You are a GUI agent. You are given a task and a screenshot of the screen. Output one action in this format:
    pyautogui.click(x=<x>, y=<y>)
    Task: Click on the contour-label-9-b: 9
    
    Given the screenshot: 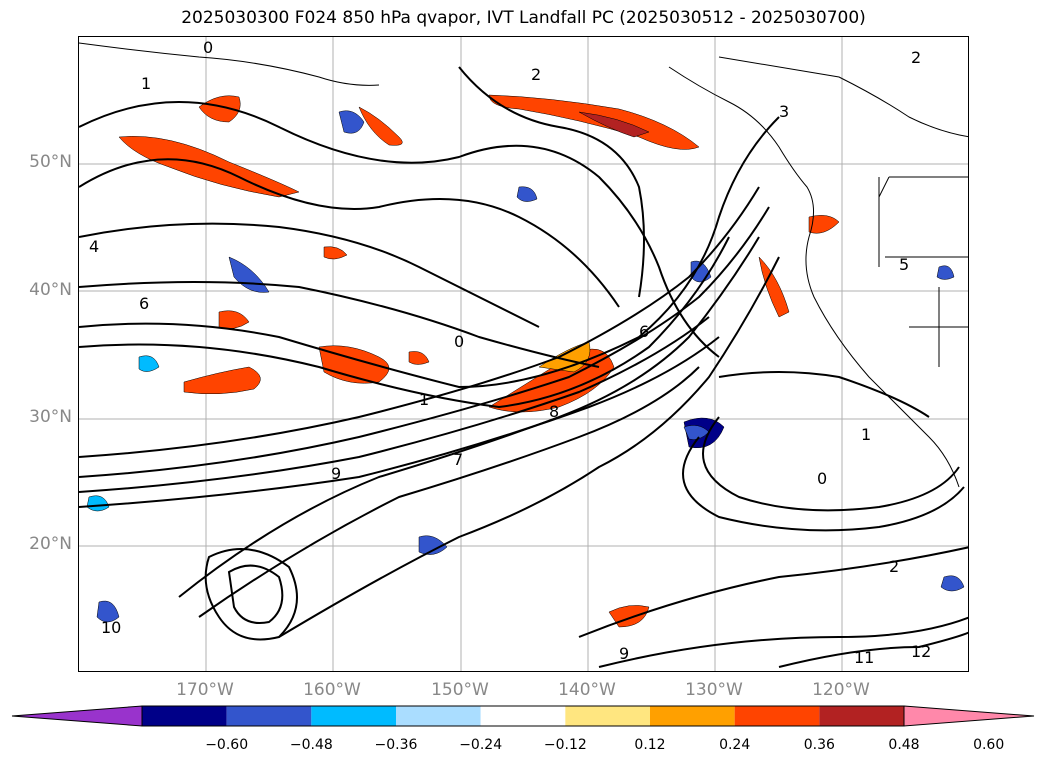 What is the action you would take?
    pyautogui.click(x=624, y=653)
    